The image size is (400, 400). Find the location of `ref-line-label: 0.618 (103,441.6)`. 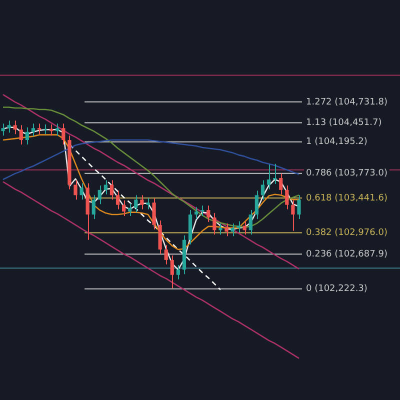

ref-line-label: 0.618 (103,441.6) is located at coordinates (347, 198).